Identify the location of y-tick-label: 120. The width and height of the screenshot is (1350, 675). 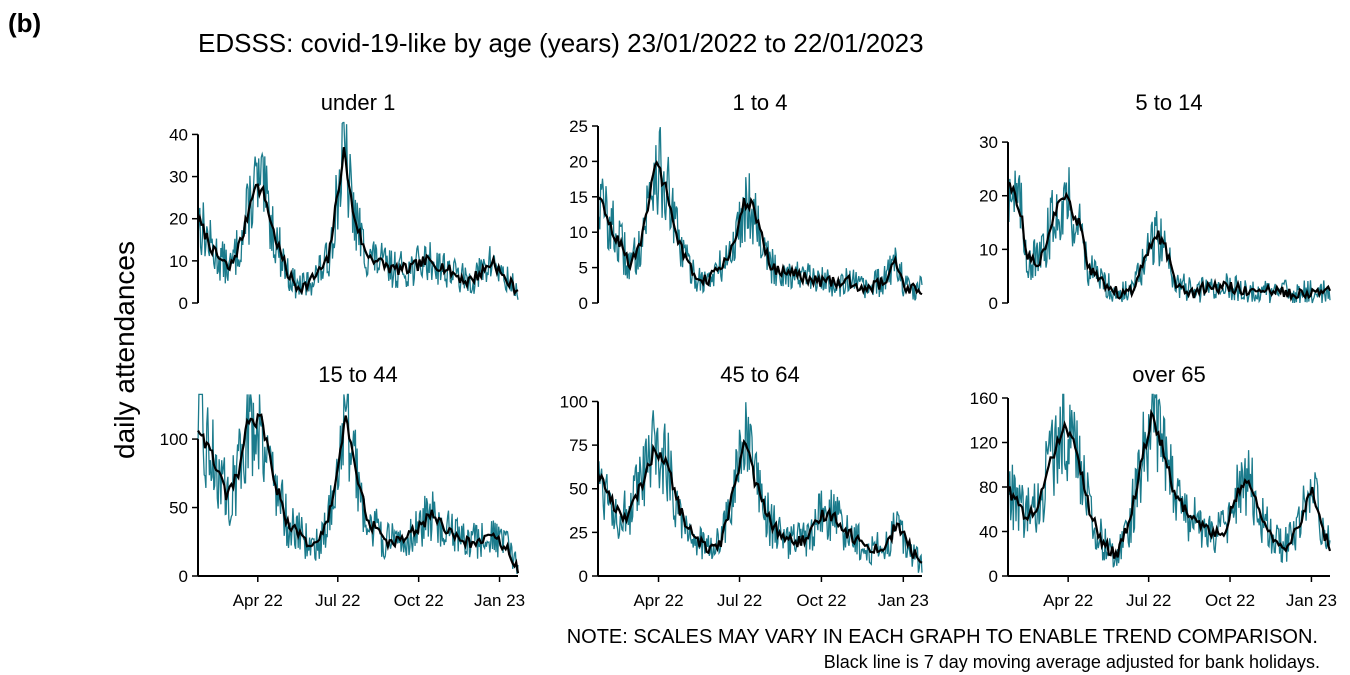
(984, 443).